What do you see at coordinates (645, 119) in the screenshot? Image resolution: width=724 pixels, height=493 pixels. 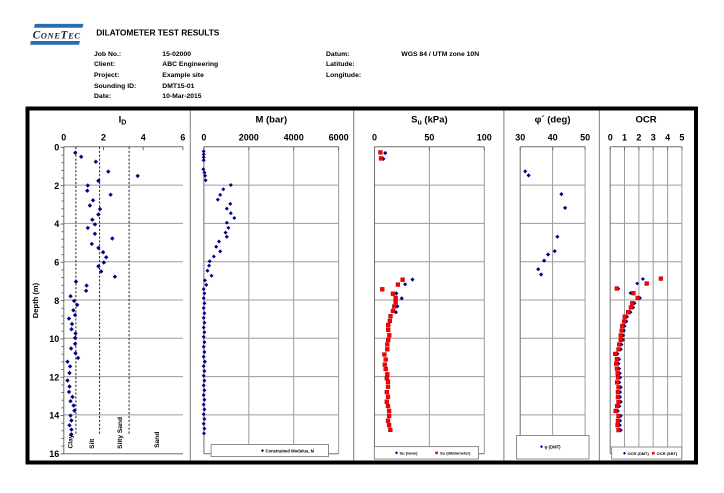 I see `svg-text: OCR` at bounding box center [645, 119].